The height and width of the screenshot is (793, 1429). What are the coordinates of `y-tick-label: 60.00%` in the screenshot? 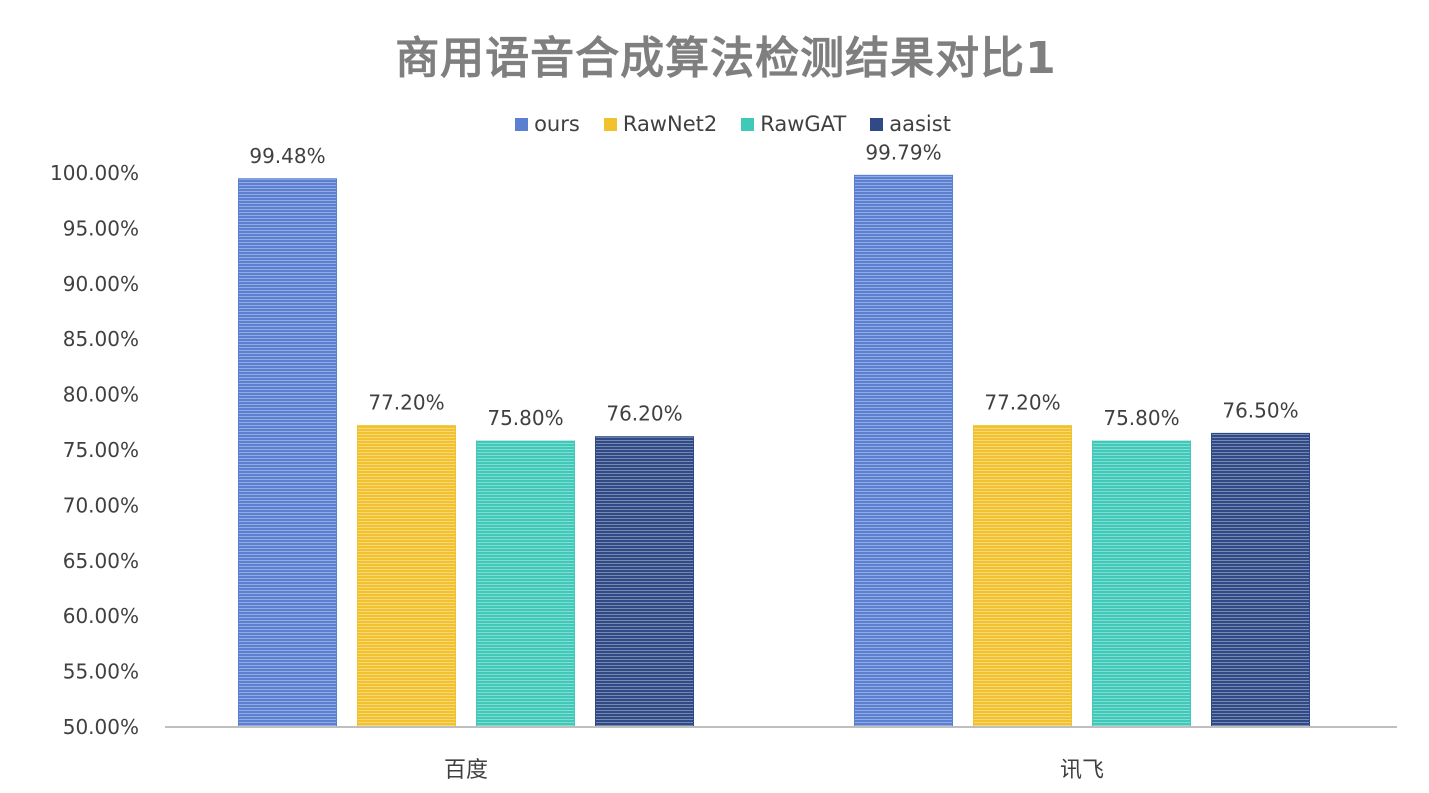 It's located at (101, 616).